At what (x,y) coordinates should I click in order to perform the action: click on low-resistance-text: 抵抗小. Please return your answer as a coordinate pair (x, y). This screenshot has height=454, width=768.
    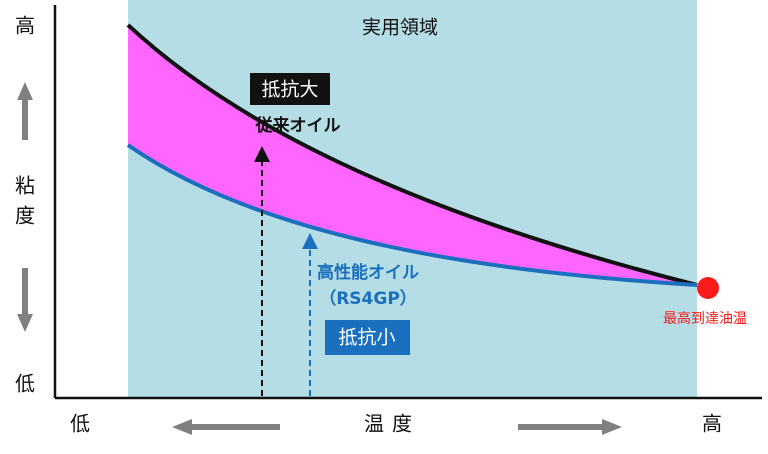
    Looking at the image, I should click on (366, 338).